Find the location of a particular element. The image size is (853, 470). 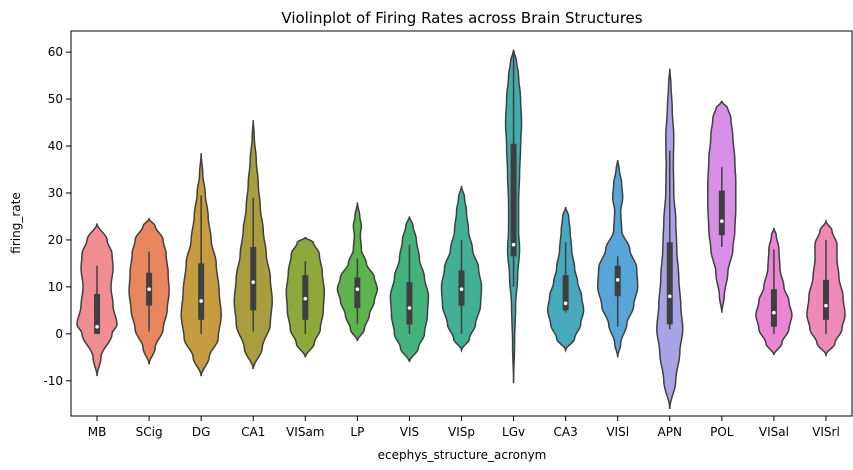

x-tick-label: LP is located at coordinates (357, 432).